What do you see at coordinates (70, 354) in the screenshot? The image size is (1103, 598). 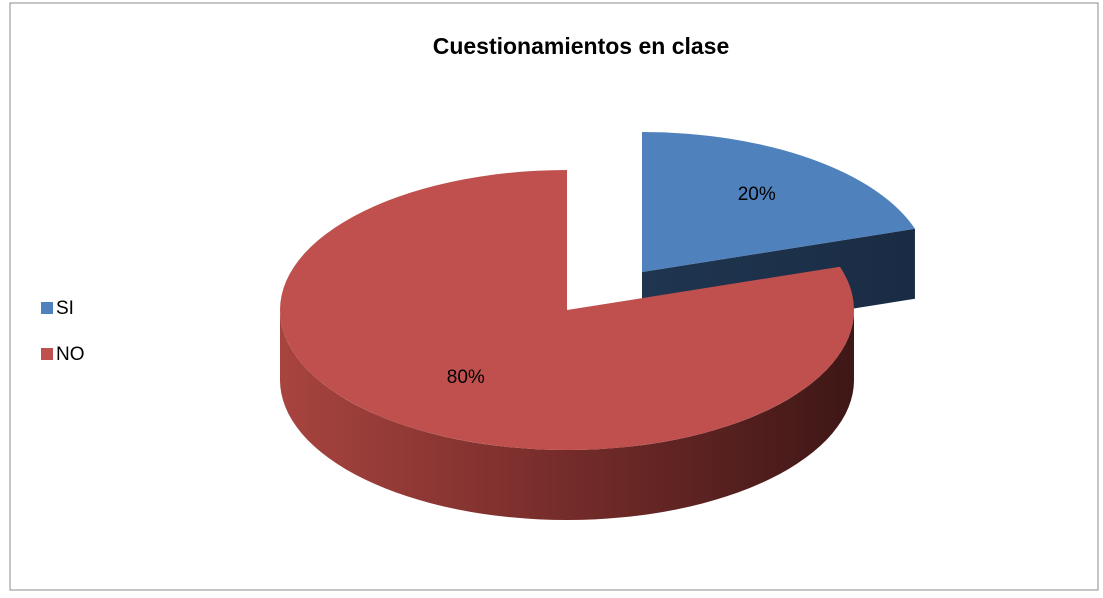 I see `legend-label: NO` at bounding box center [70, 354].